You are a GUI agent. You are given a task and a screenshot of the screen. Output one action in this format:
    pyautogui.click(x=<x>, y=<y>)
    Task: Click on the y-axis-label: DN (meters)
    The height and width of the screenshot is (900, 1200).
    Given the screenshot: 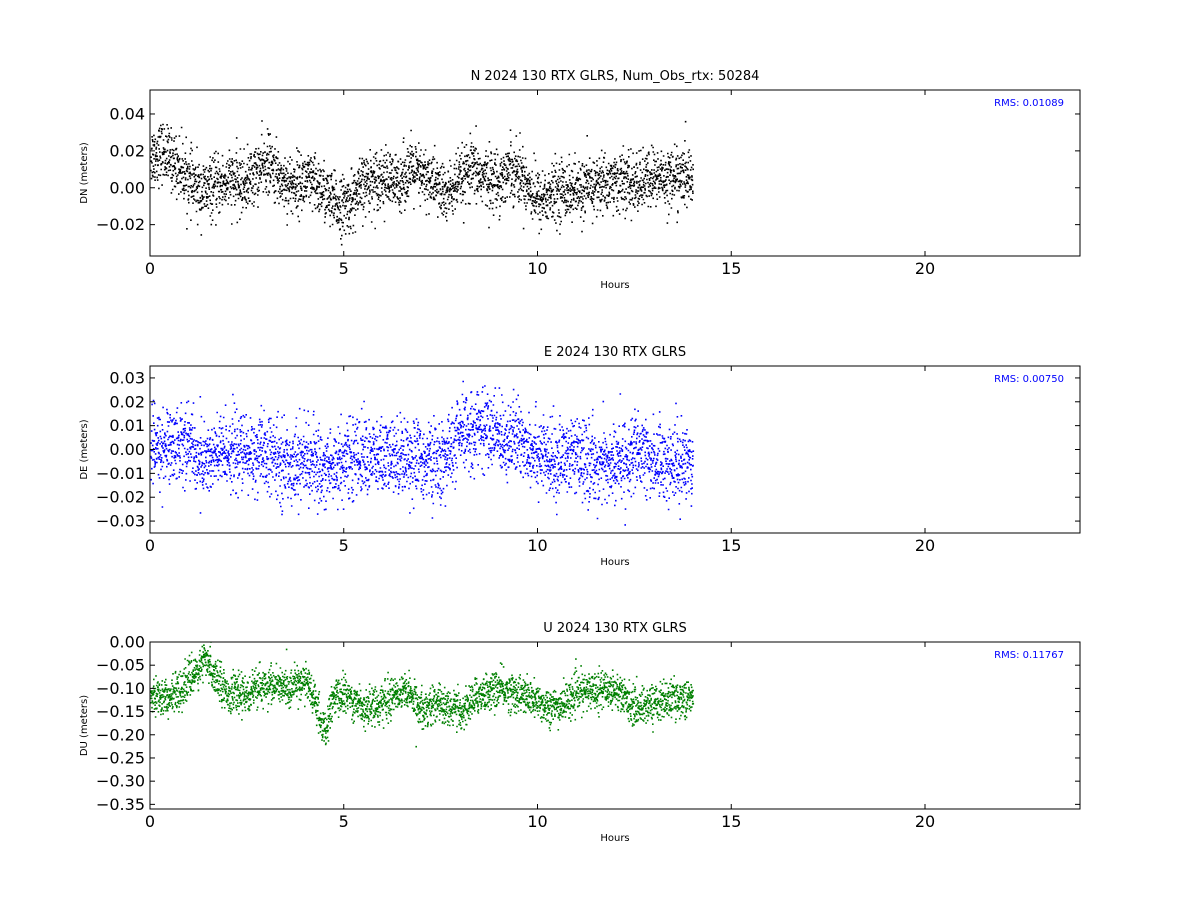 What is the action you would take?
    pyautogui.click(x=84, y=173)
    